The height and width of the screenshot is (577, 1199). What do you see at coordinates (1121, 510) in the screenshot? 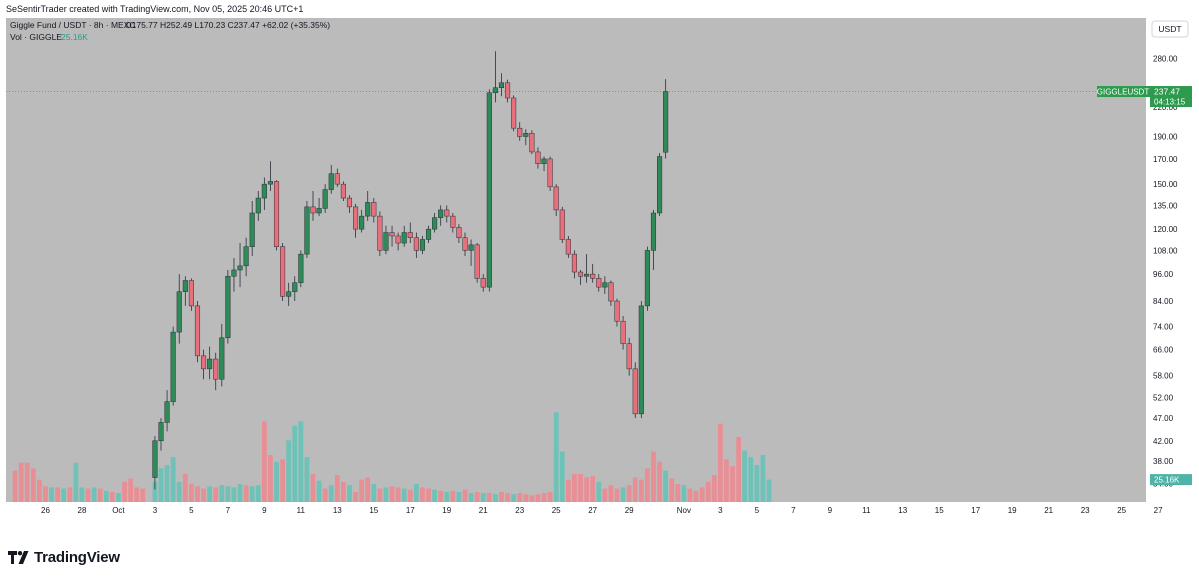
I see `time-tick-label: 25` at bounding box center [1121, 510].